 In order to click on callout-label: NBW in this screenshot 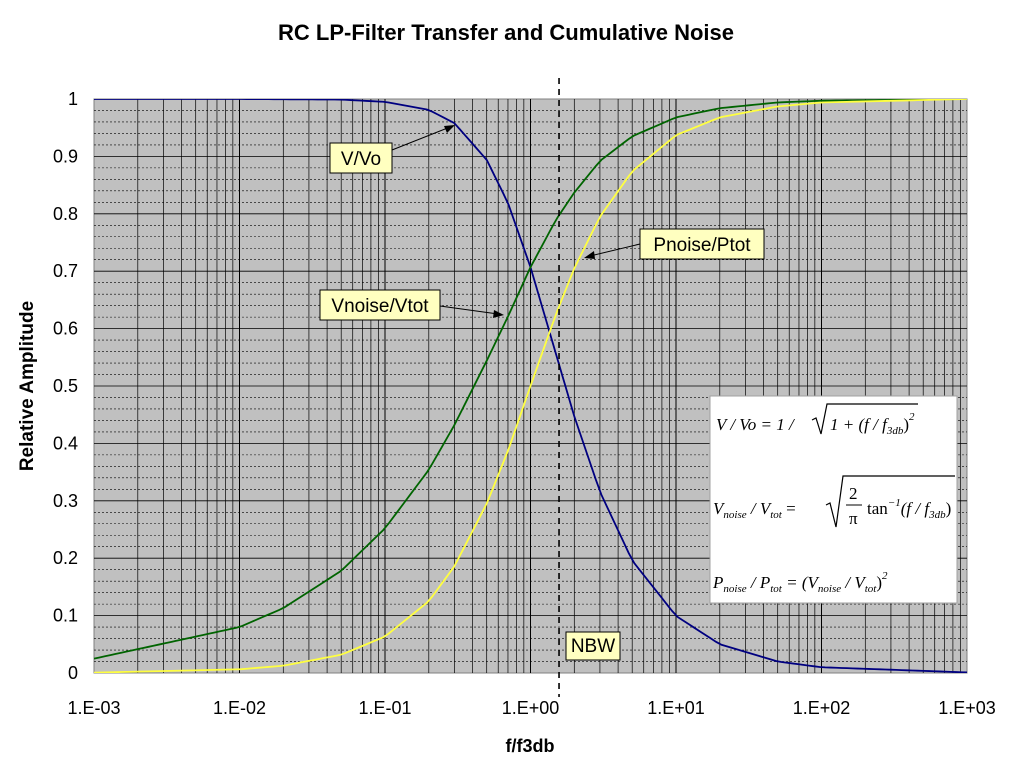, I will do `click(593, 646)`.